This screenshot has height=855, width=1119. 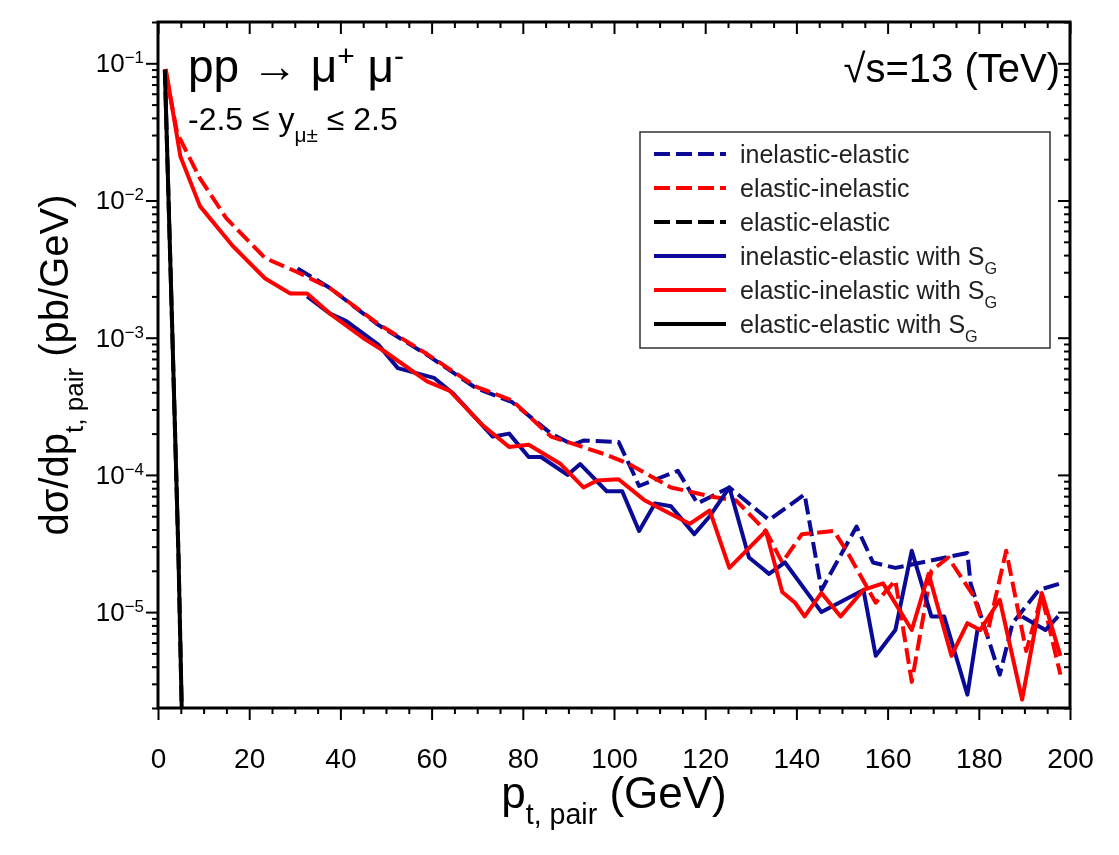 I want to click on x-tick-label: 140, so click(x=797, y=758).